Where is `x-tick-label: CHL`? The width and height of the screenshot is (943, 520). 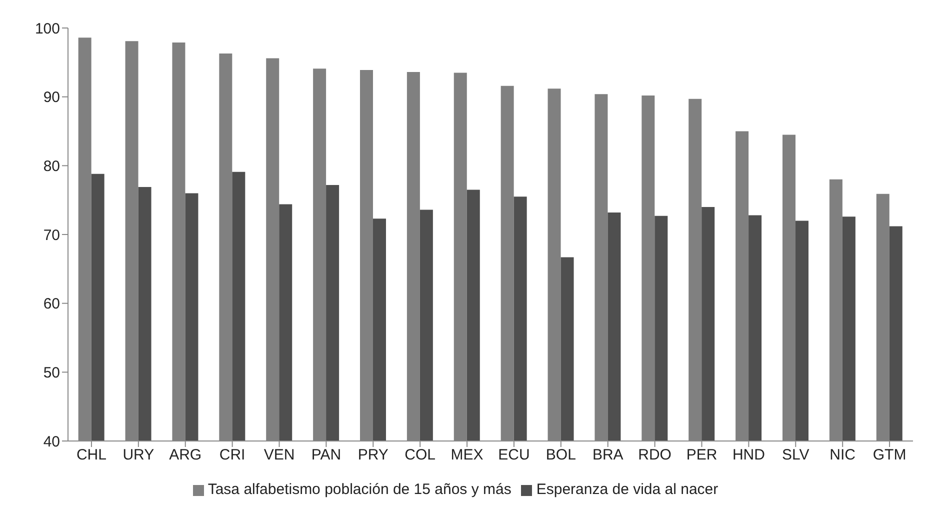 x-tick-label: CHL is located at coordinates (91, 455).